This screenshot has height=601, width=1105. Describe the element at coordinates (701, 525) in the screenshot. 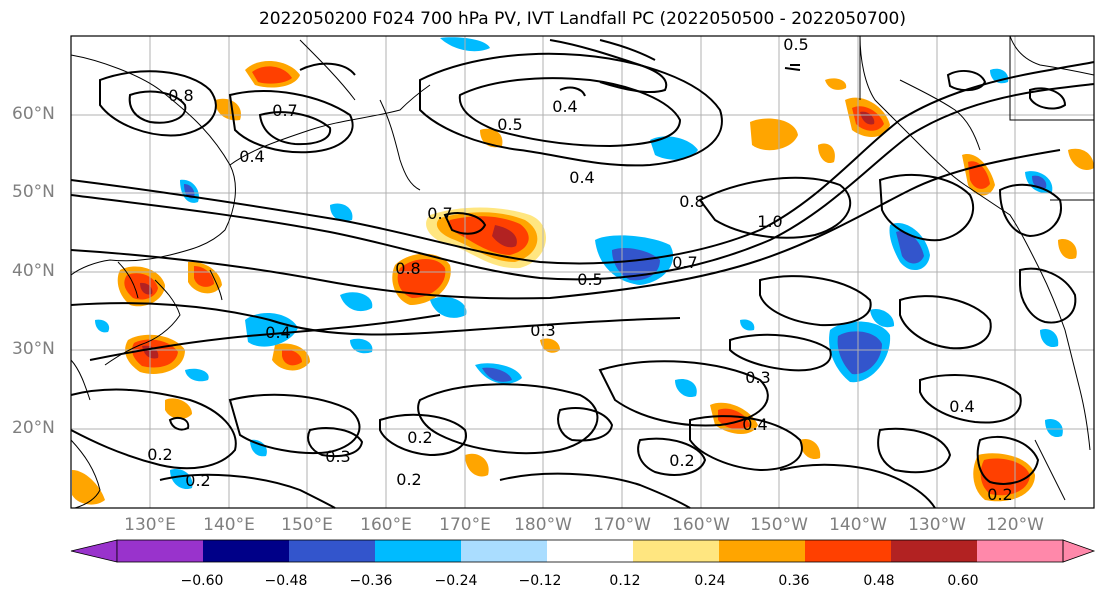

I see `lon-label: 160°W` at that location.